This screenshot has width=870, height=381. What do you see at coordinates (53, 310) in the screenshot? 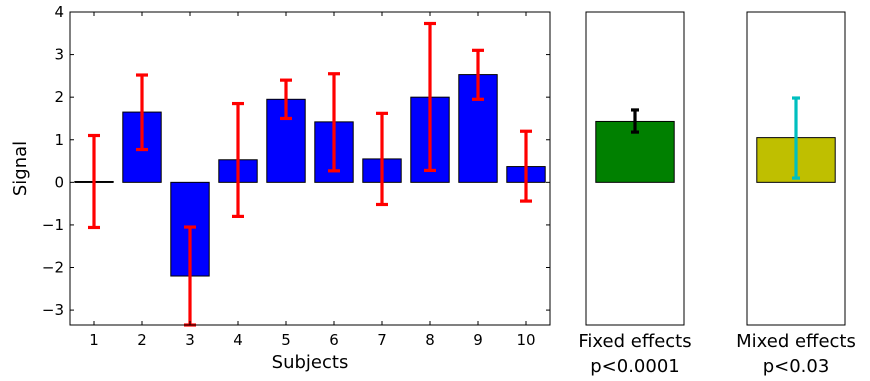
I see `y-tick-label: −3` at bounding box center [53, 310].